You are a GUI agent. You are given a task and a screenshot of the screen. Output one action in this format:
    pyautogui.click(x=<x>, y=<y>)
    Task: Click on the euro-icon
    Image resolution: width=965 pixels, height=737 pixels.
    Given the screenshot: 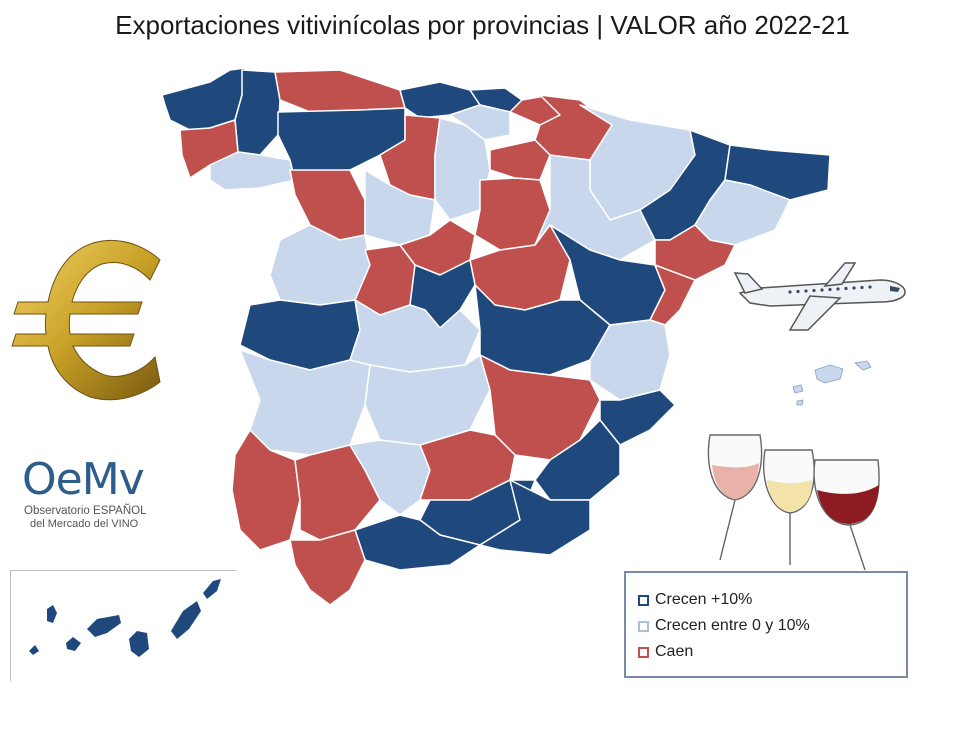 What is the action you would take?
    pyautogui.click(x=86, y=320)
    